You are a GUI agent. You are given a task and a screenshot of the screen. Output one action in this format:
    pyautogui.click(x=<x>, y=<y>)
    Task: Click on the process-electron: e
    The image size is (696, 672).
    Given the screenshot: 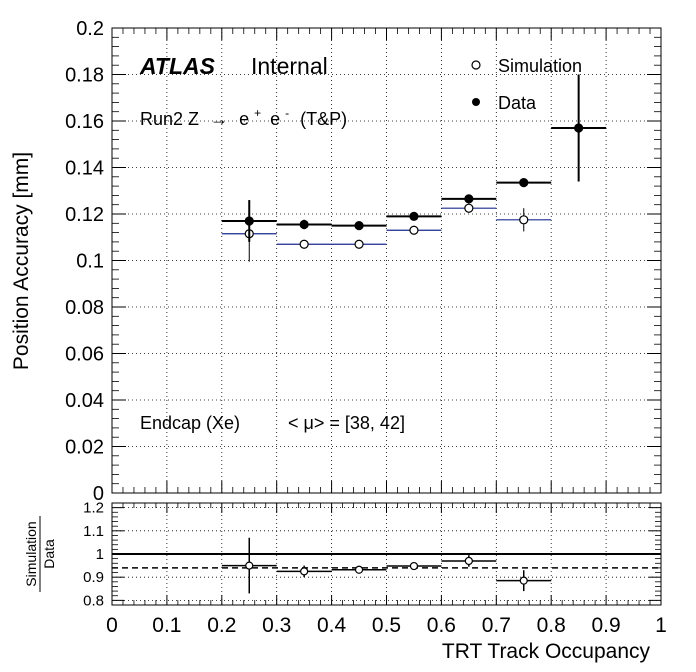 What is the action you would take?
    pyautogui.click(x=244, y=119)
    